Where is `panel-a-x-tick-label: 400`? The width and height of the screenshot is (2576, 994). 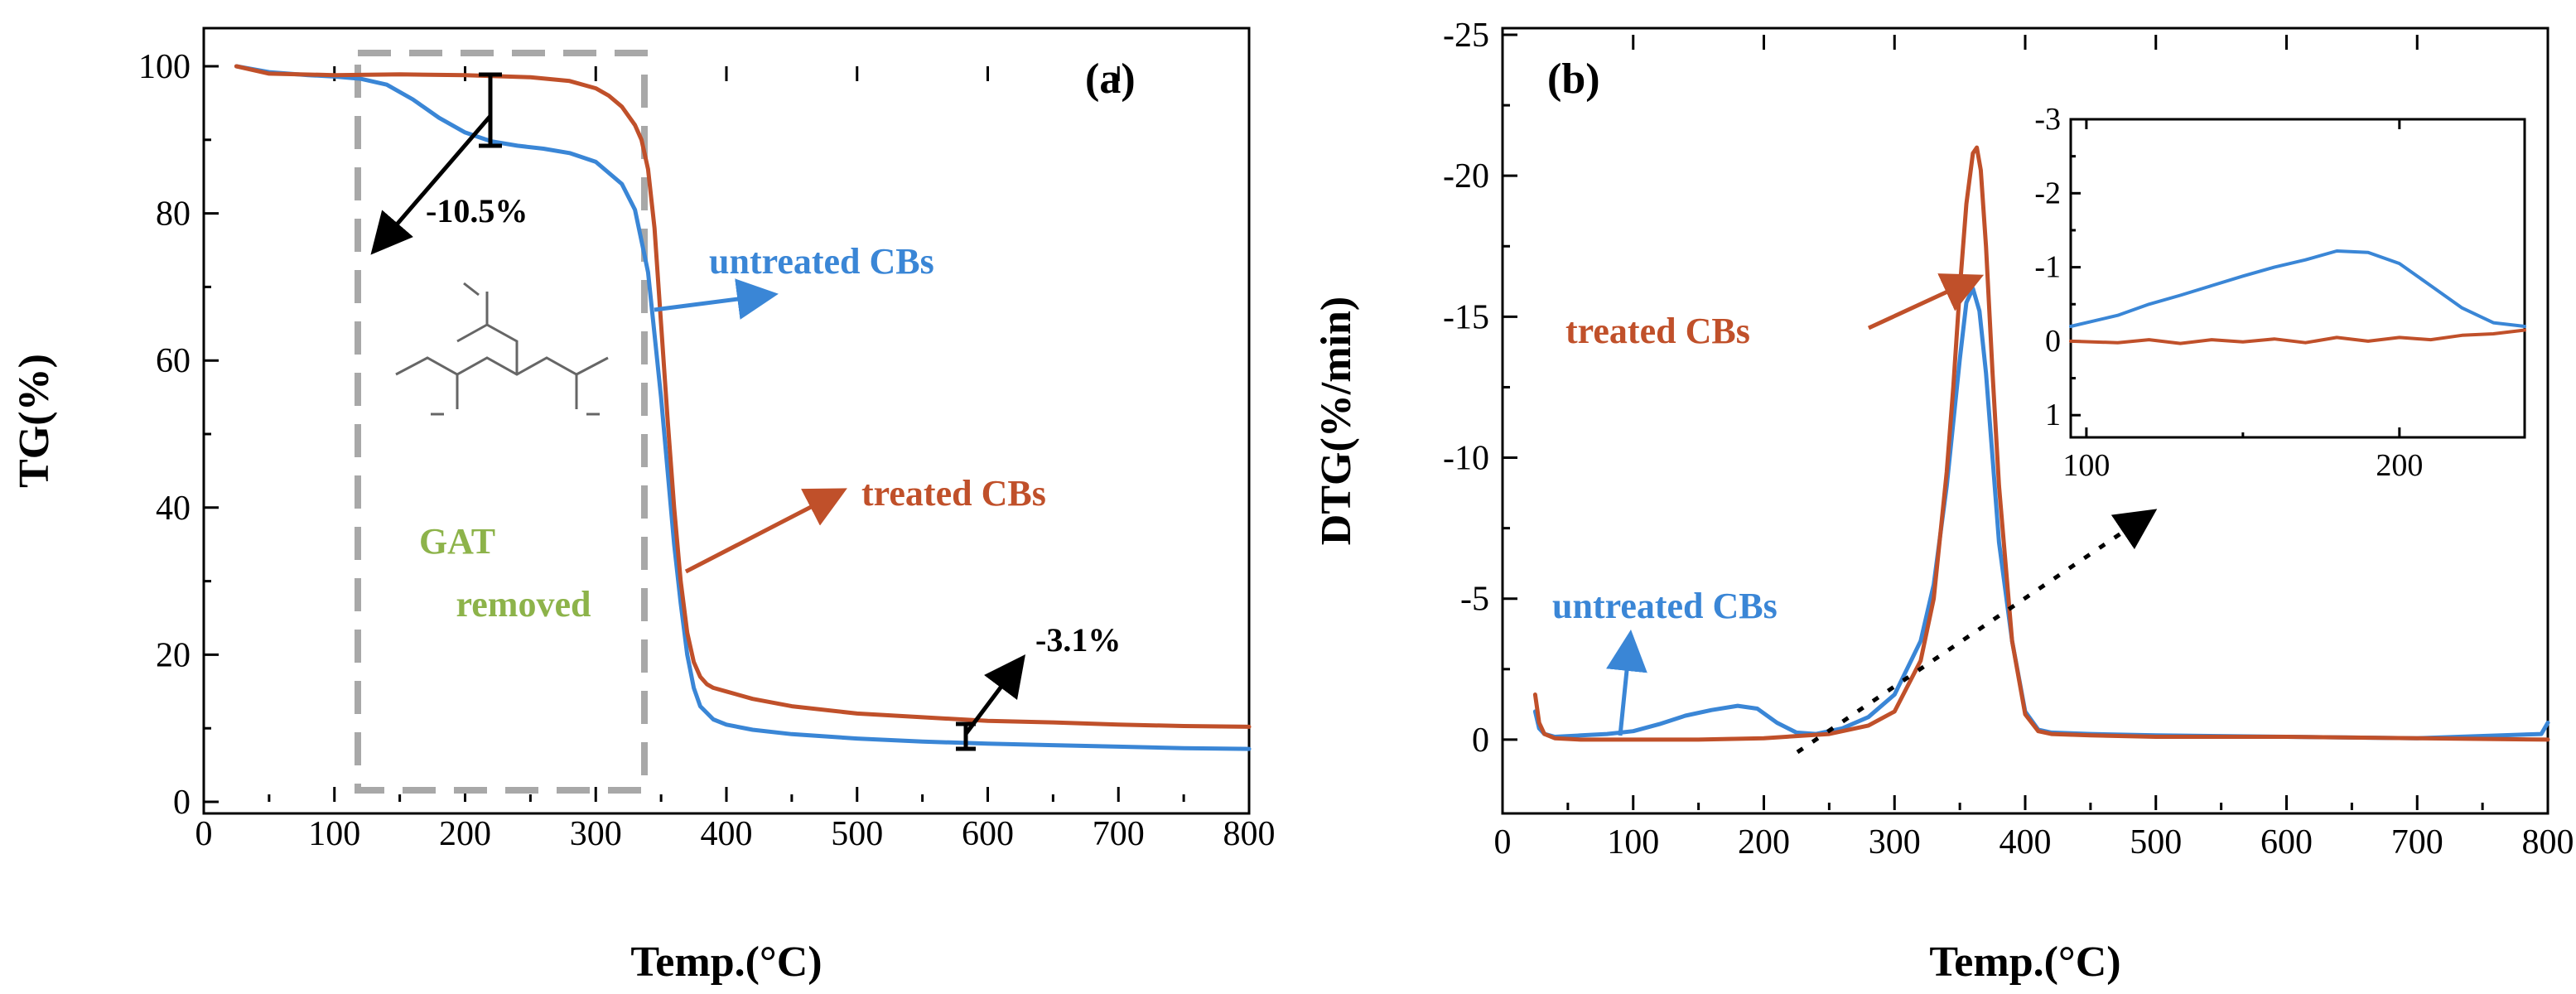
panel-a-x-tick-label: 400 is located at coordinates (727, 834).